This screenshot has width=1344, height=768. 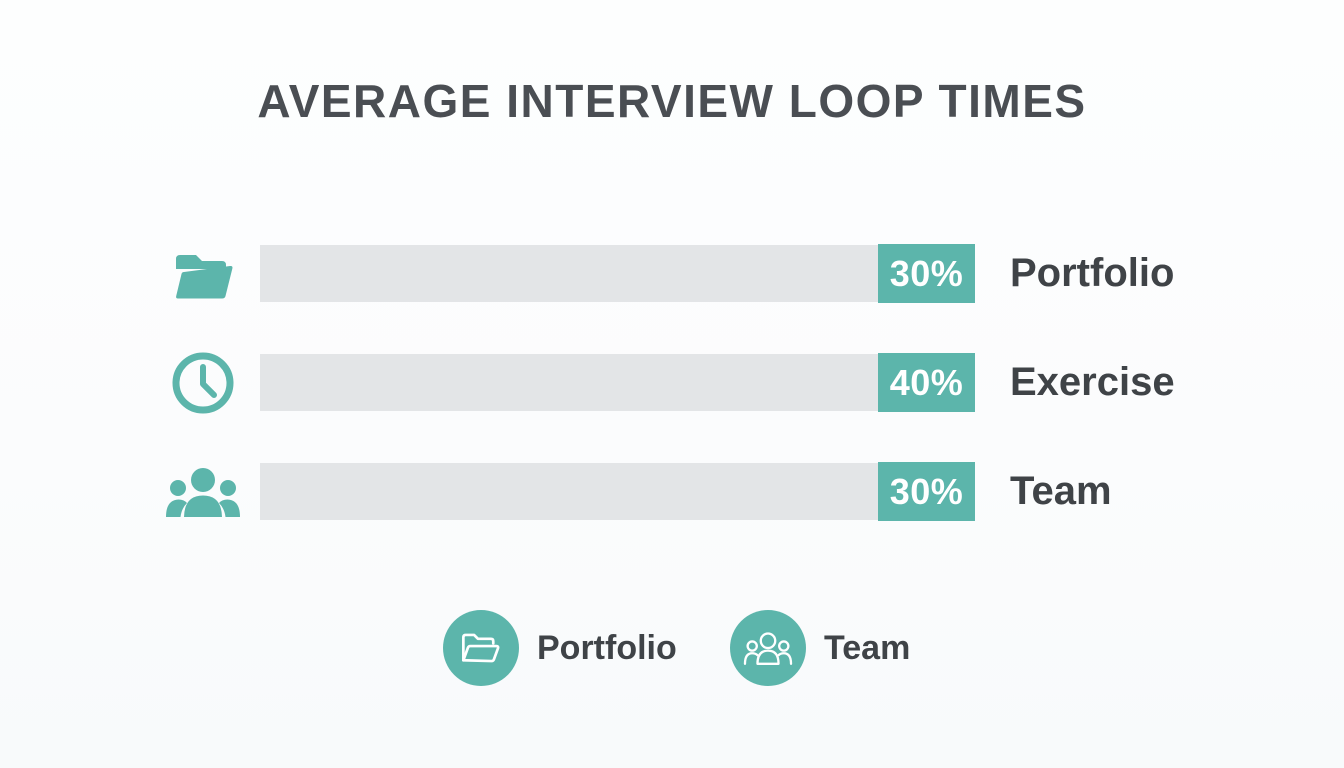 What do you see at coordinates (1092, 273) in the screenshot?
I see `bar-label: Portfolio` at bounding box center [1092, 273].